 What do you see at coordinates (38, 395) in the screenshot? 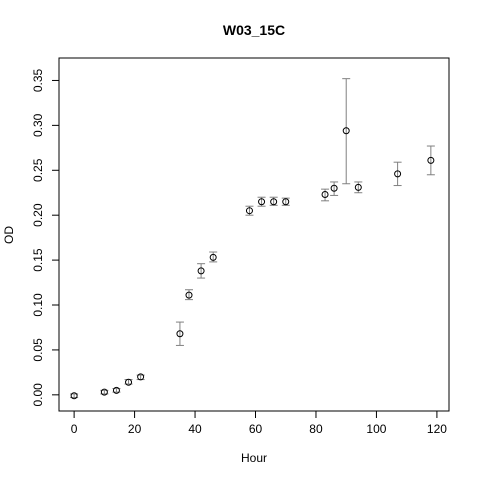
I see `y-tick-label: 0.00` at bounding box center [38, 395].